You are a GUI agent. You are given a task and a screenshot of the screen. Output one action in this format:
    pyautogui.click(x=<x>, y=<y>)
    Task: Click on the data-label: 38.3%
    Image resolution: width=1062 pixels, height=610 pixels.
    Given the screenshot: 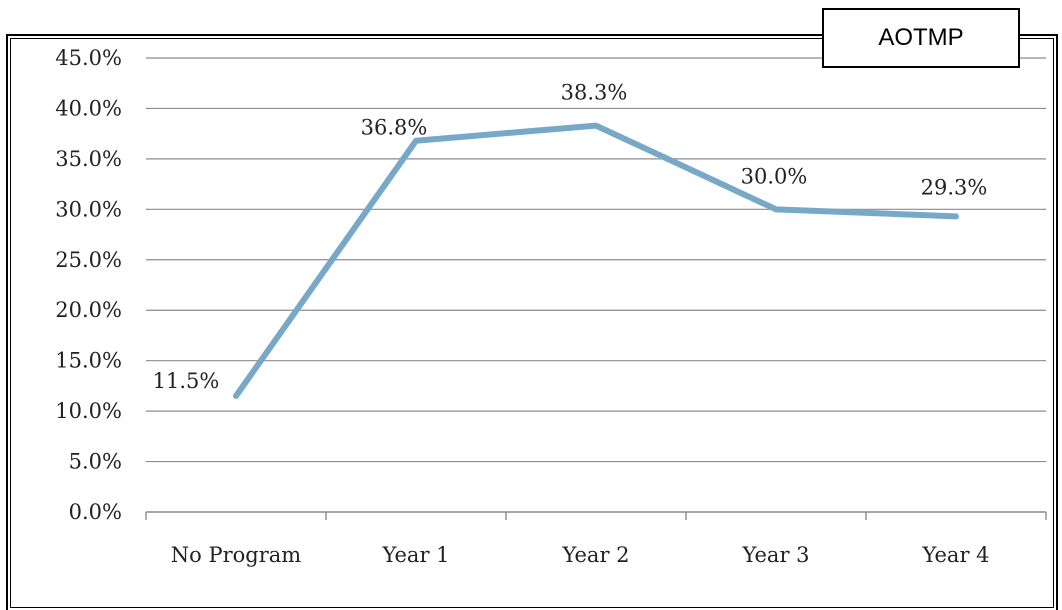 What is the action you would take?
    pyautogui.click(x=594, y=93)
    